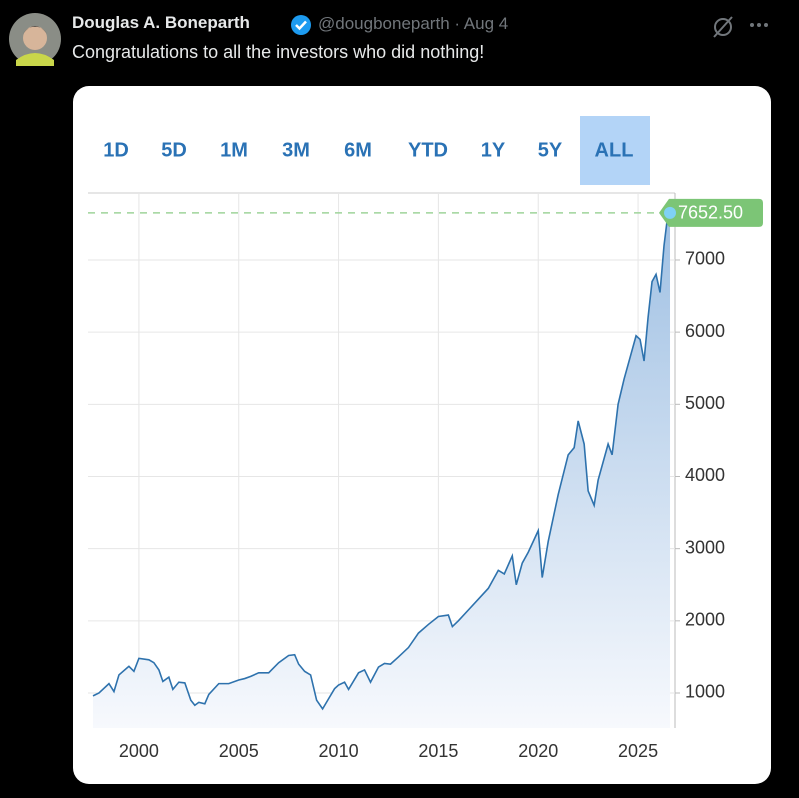  I want to click on x-tick-label: 2000, so click(139, 751).